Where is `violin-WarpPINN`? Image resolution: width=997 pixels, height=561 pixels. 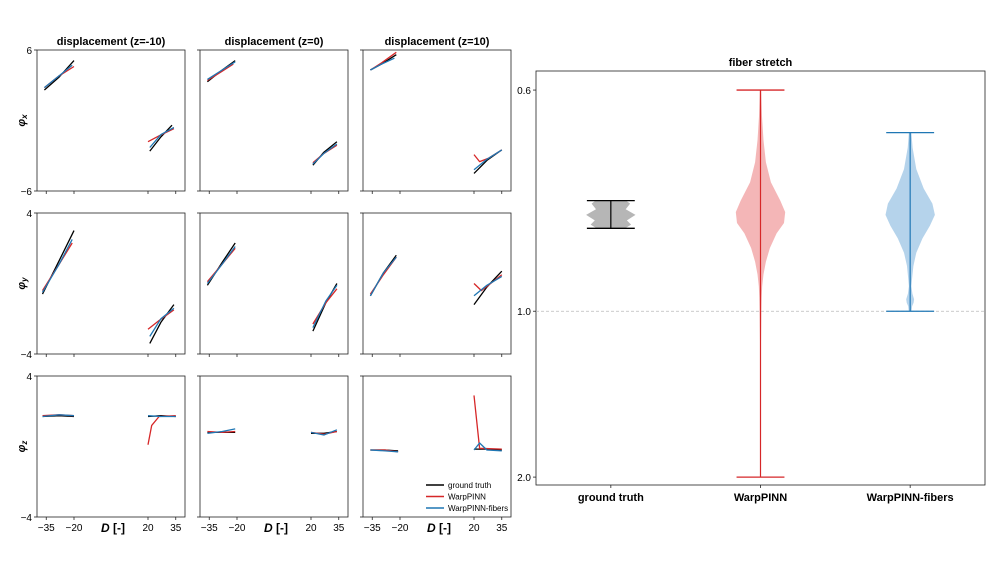
violin-WarpPINN is located at coordinates (760, 283).